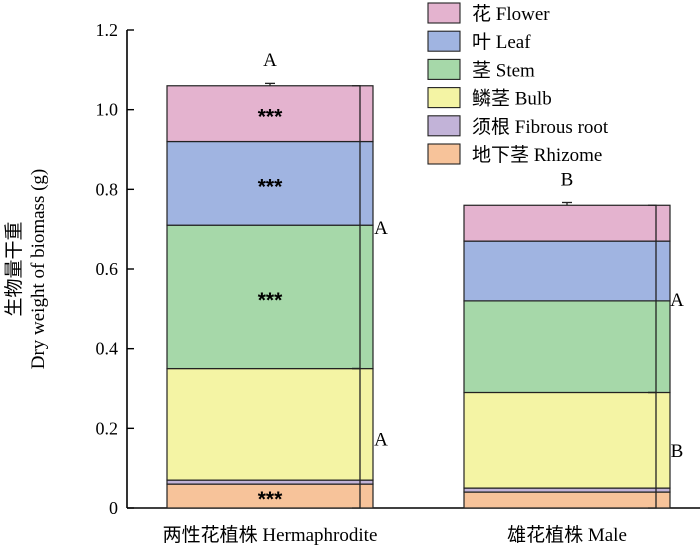 This screenshot has height=550, width=700. I want to click on y-tick-label: 0.6, so click(107, 269).